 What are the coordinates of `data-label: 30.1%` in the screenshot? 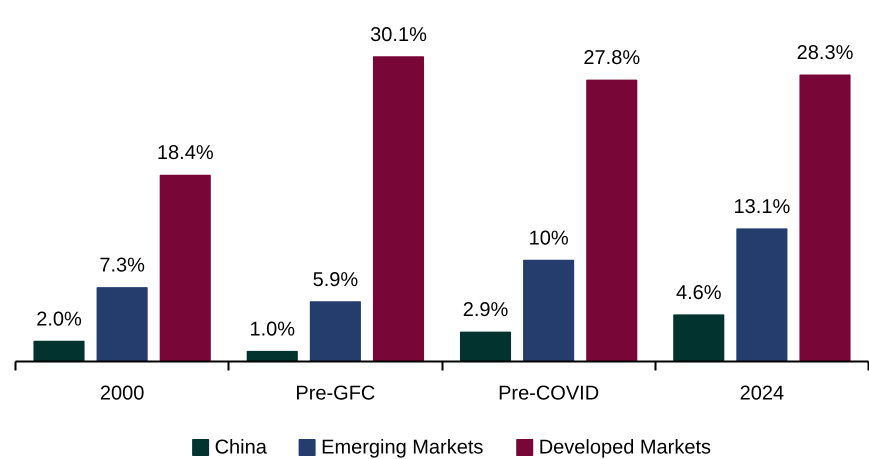 It's located at (399, 35).